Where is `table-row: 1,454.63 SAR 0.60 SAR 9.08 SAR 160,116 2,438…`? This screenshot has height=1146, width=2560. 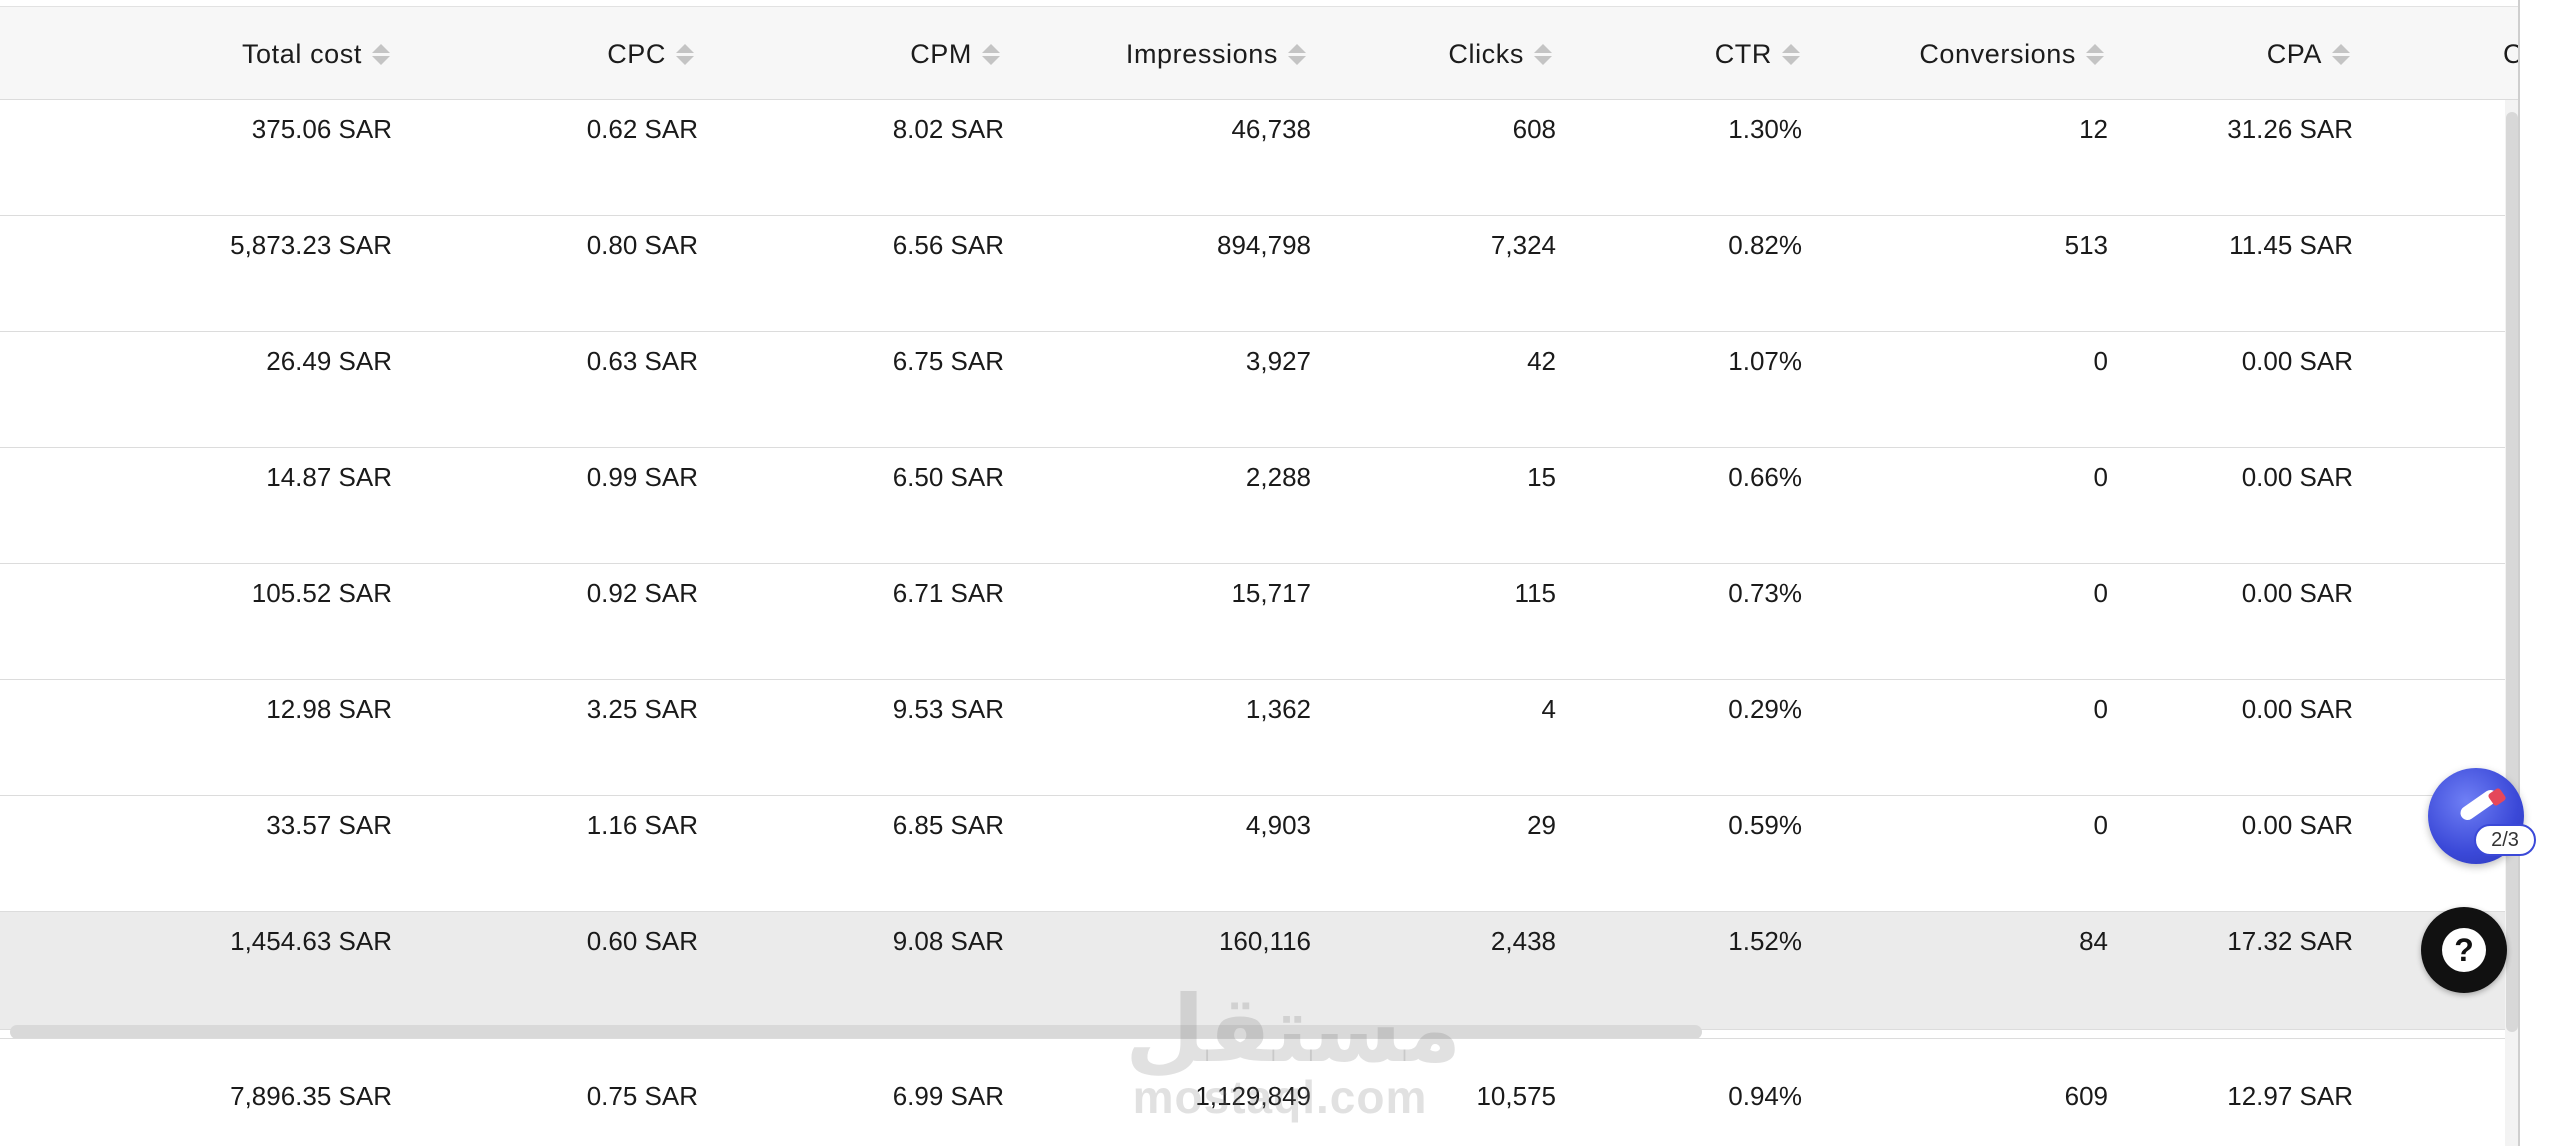 table-row: 1,454.63 SAR 0.60 SAR 9.08 SAR 160,116 2,438… is located at coordinates (1252, 971).